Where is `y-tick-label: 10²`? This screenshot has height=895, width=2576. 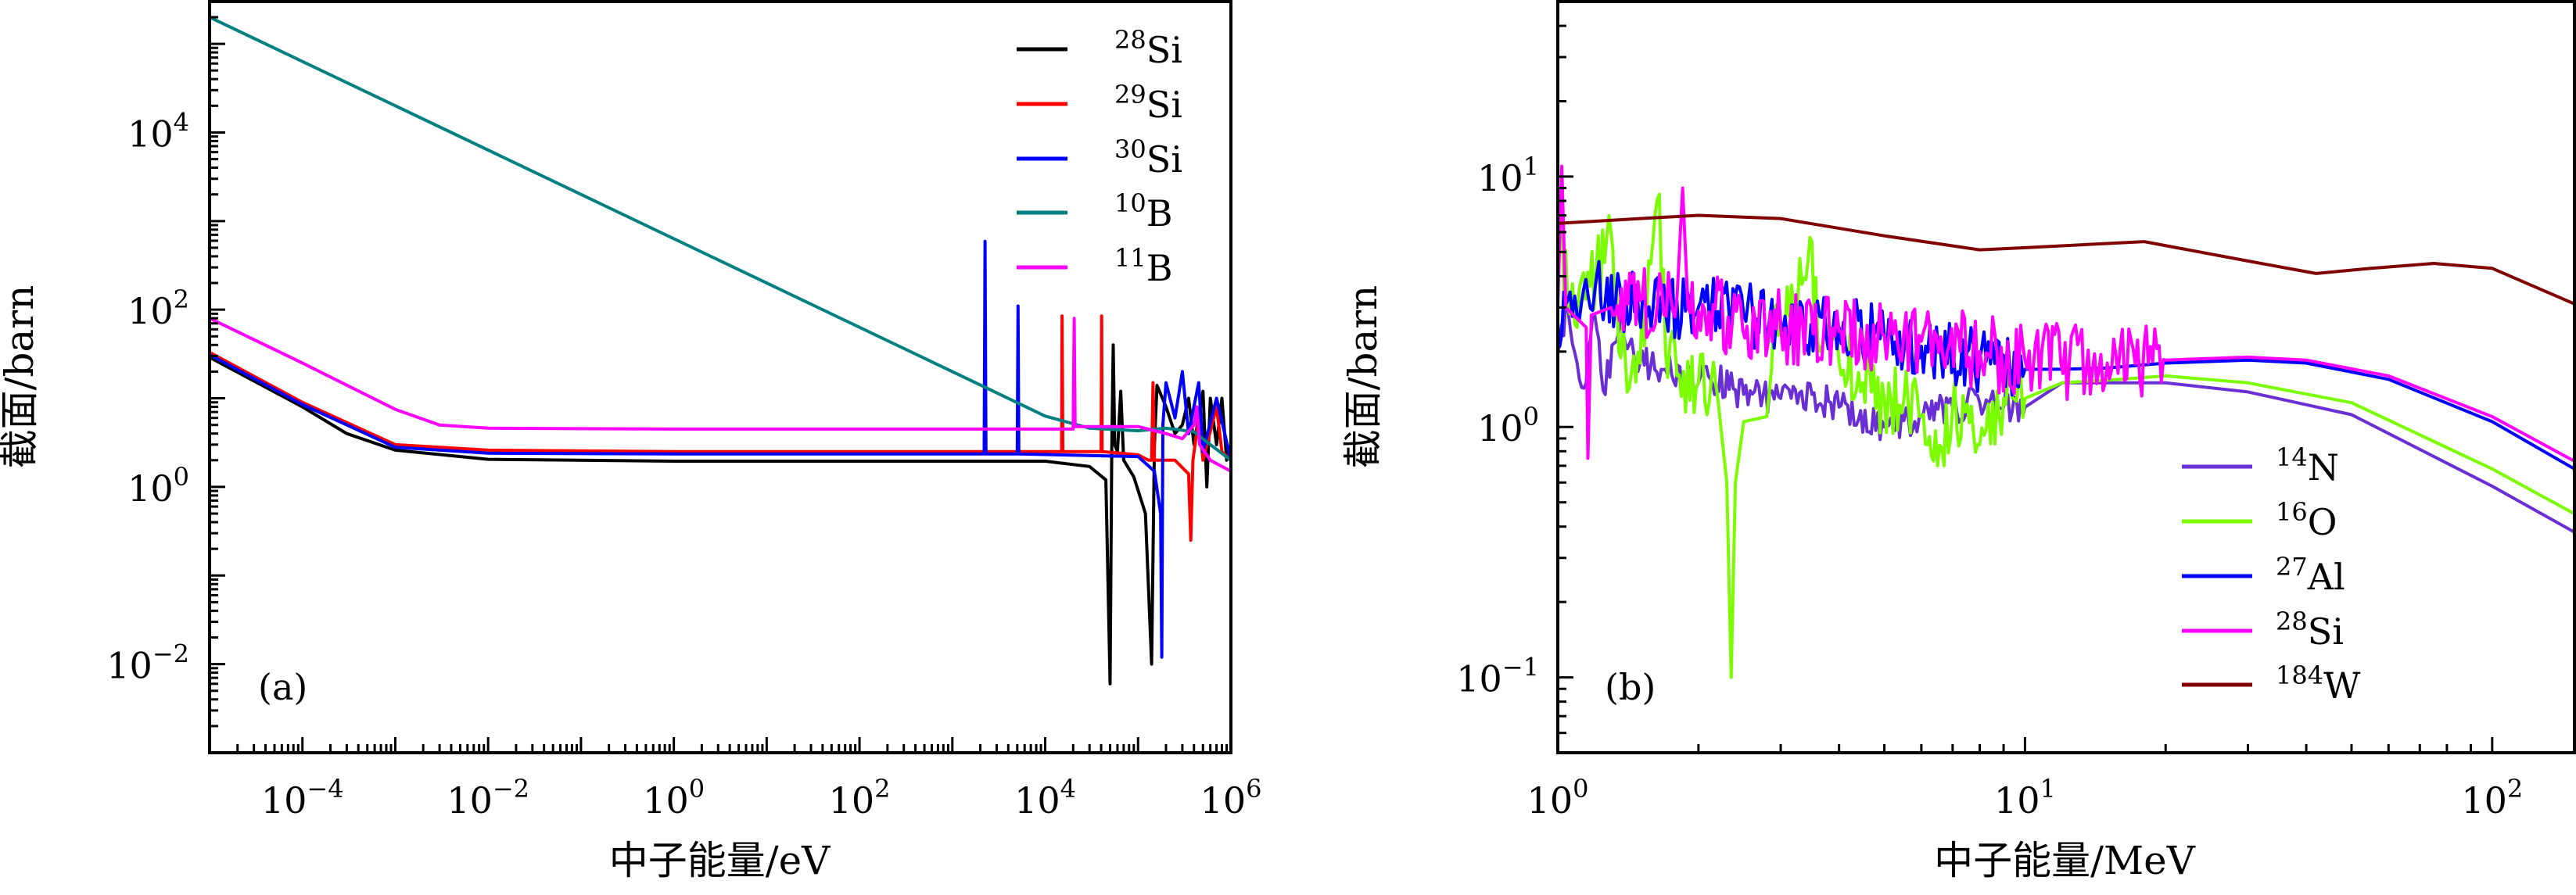
y-tick-label: 10² is located at coordinates (158, 309).